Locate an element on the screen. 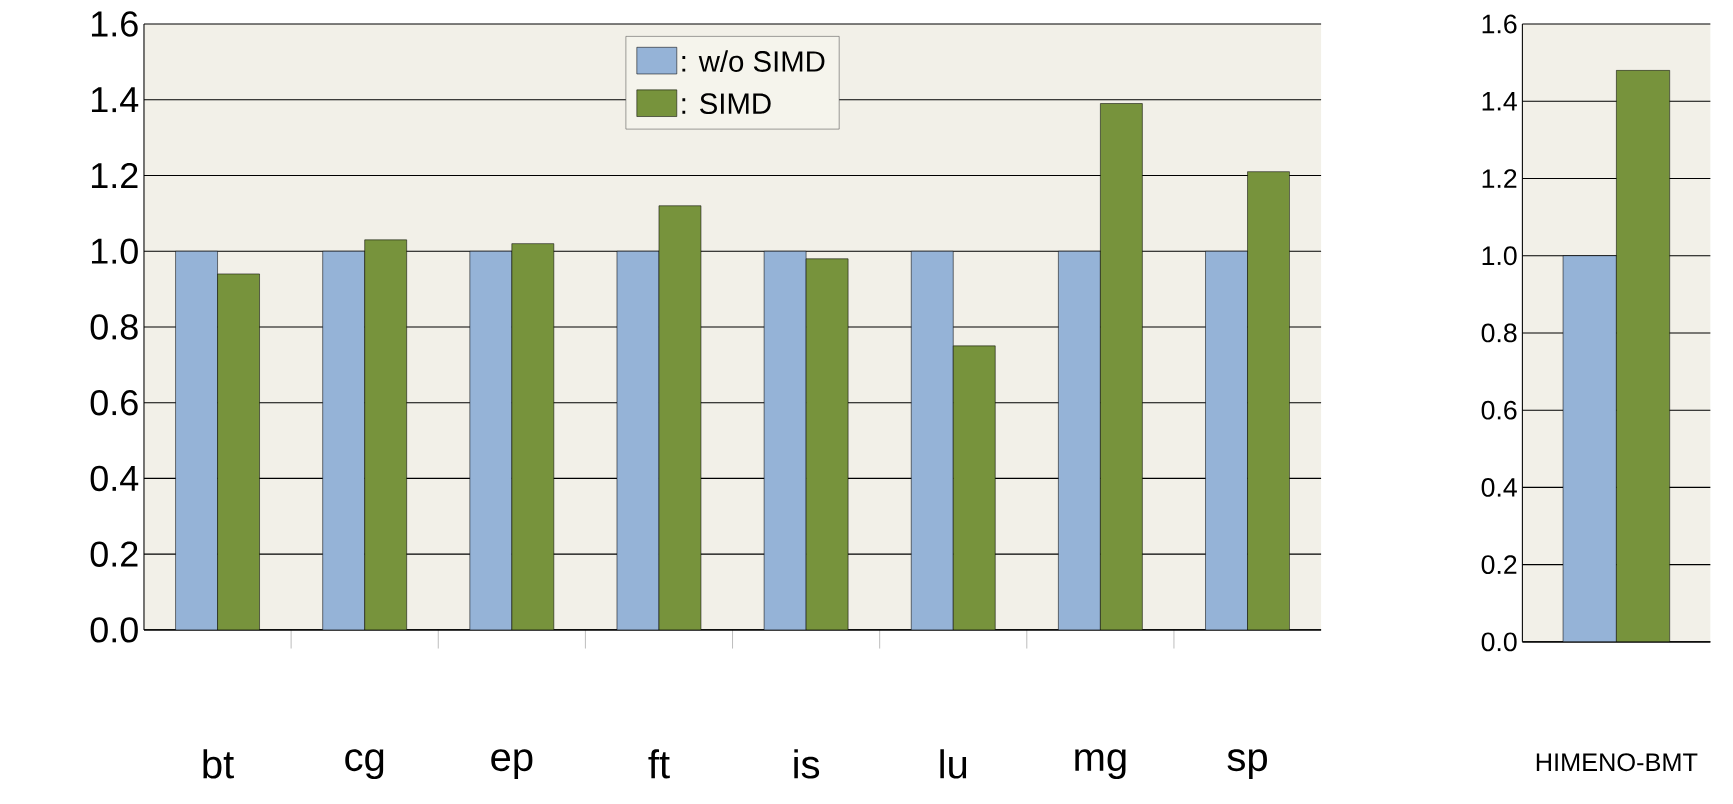  legend-label: : w/o SIMD is located at coordinates (753, 61).